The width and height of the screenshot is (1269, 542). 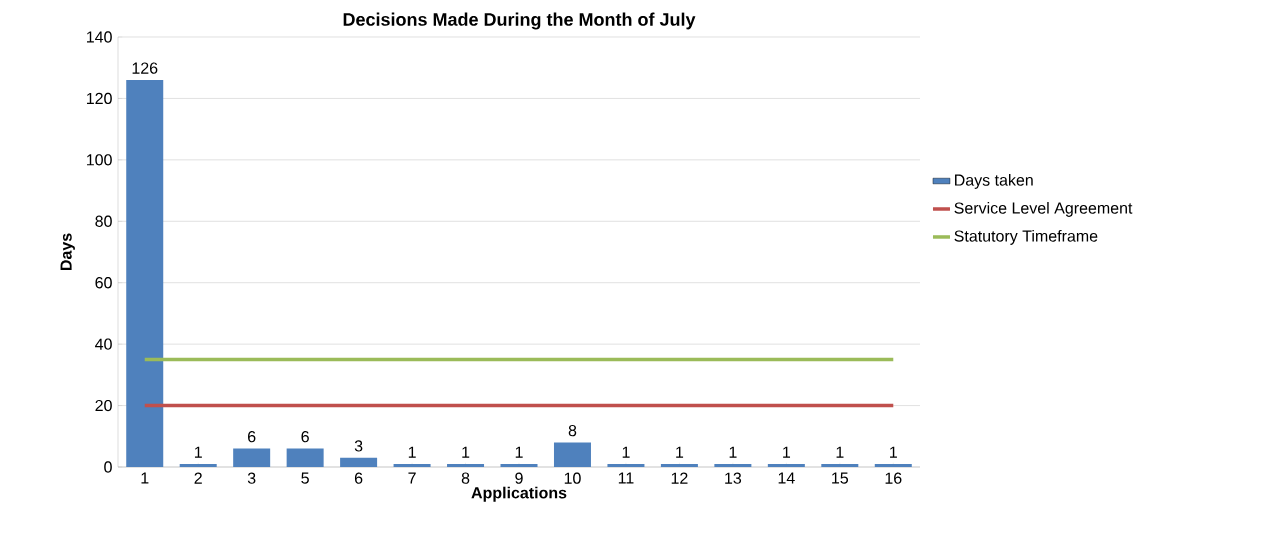 I want to click on data-label: 8, so click(x=572, y=430).